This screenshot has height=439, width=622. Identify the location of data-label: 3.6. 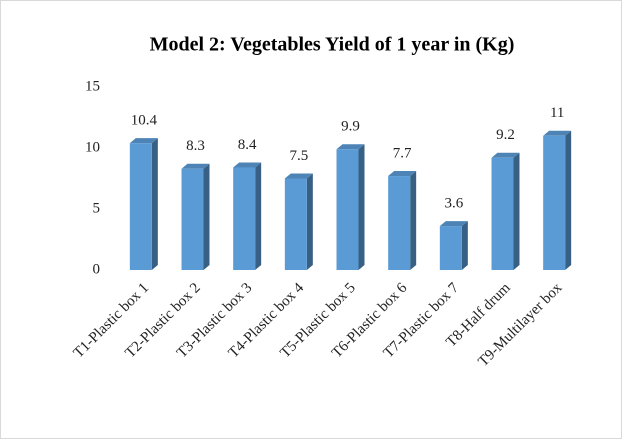
(453, 204).